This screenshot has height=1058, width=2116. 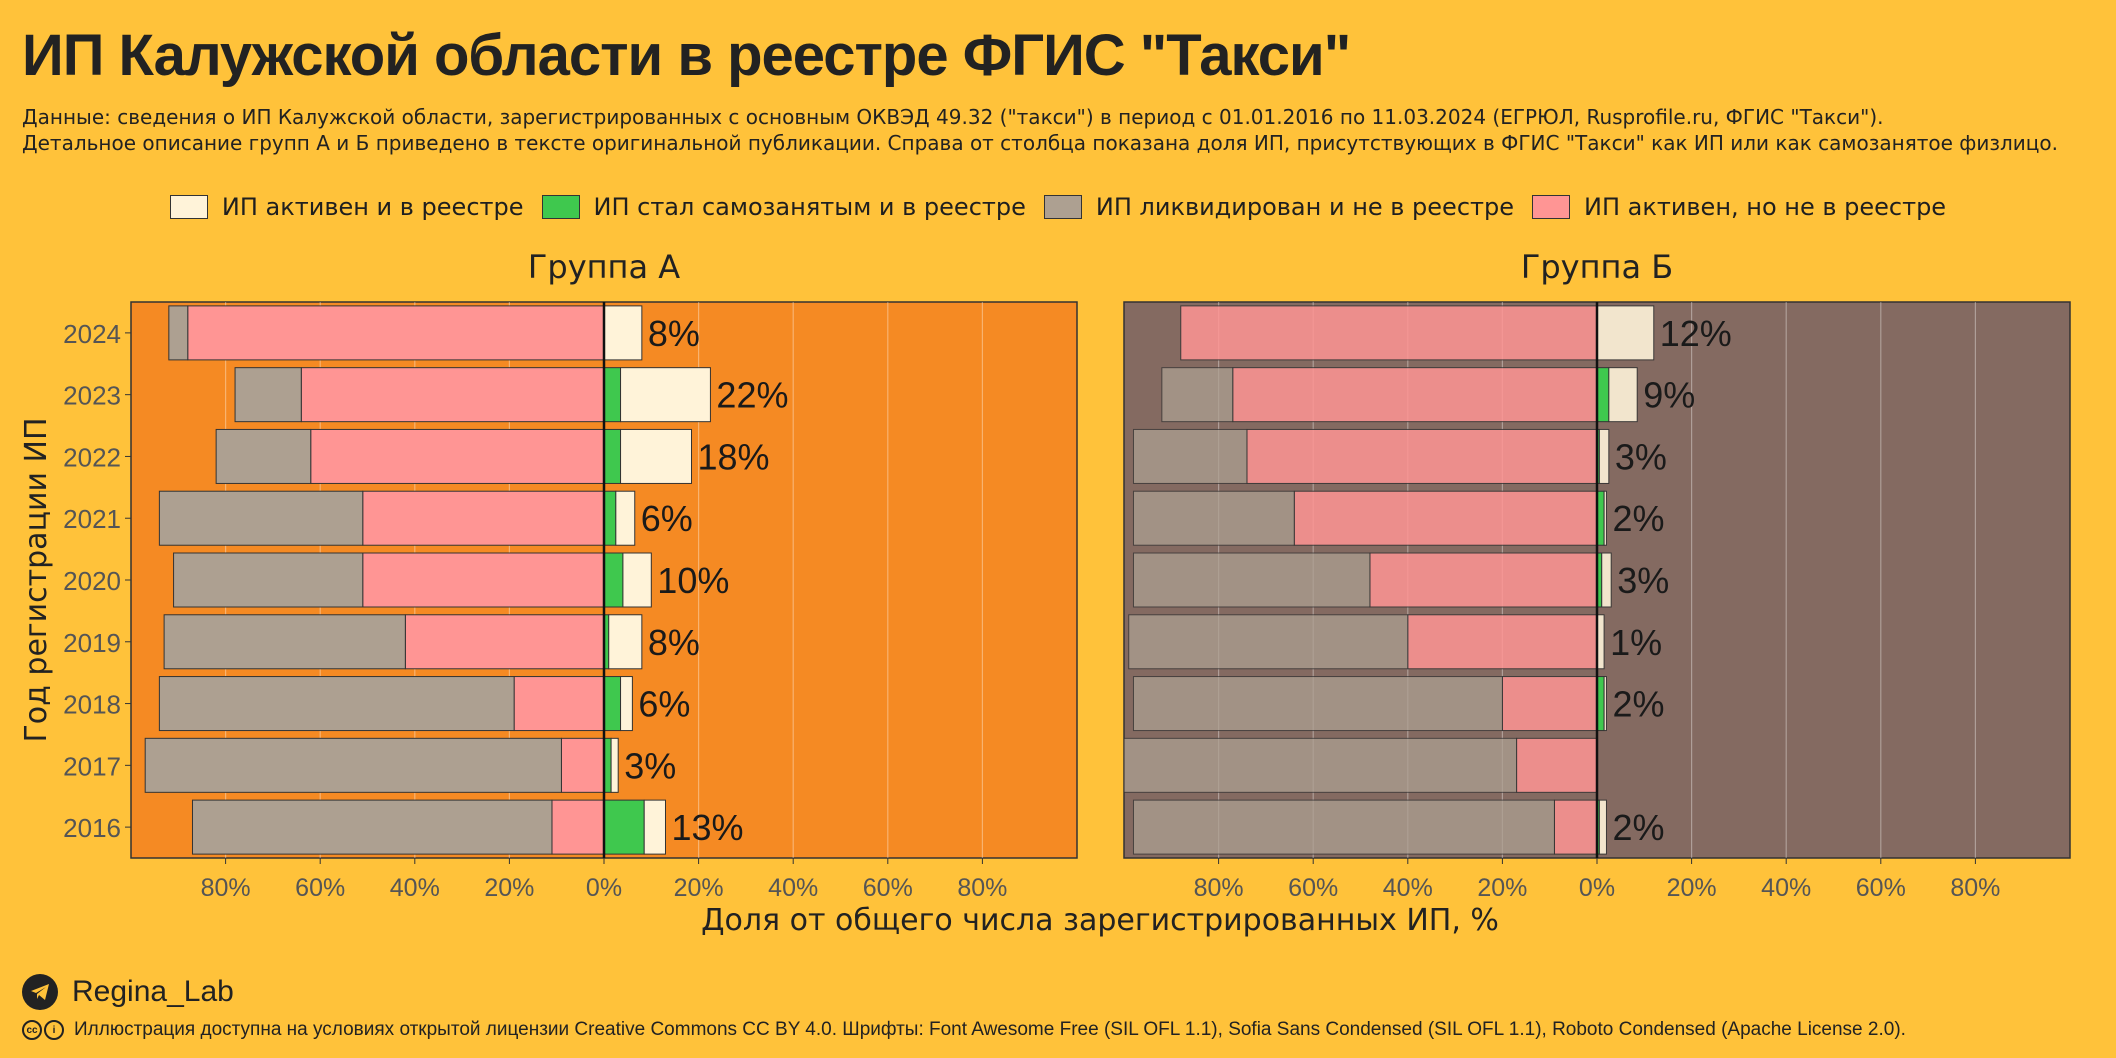 What do you see at coordinates (92, 705) in the screenshot?
I see `y-tick-label: 2018` at bounding box center [92, 705].